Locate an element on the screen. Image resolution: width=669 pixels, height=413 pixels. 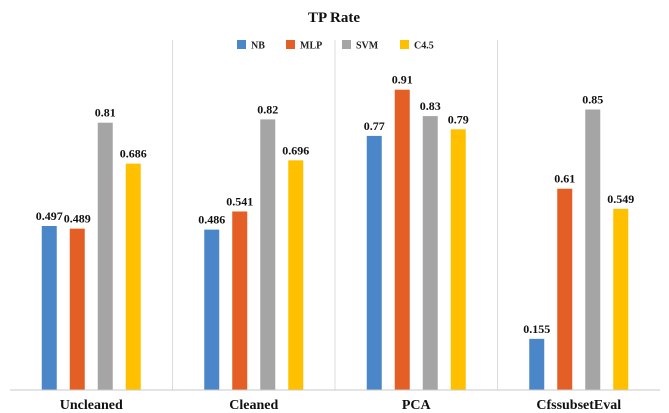
data-label-uncleaned-svm: 0.81 is located at coordinates (105, 113).